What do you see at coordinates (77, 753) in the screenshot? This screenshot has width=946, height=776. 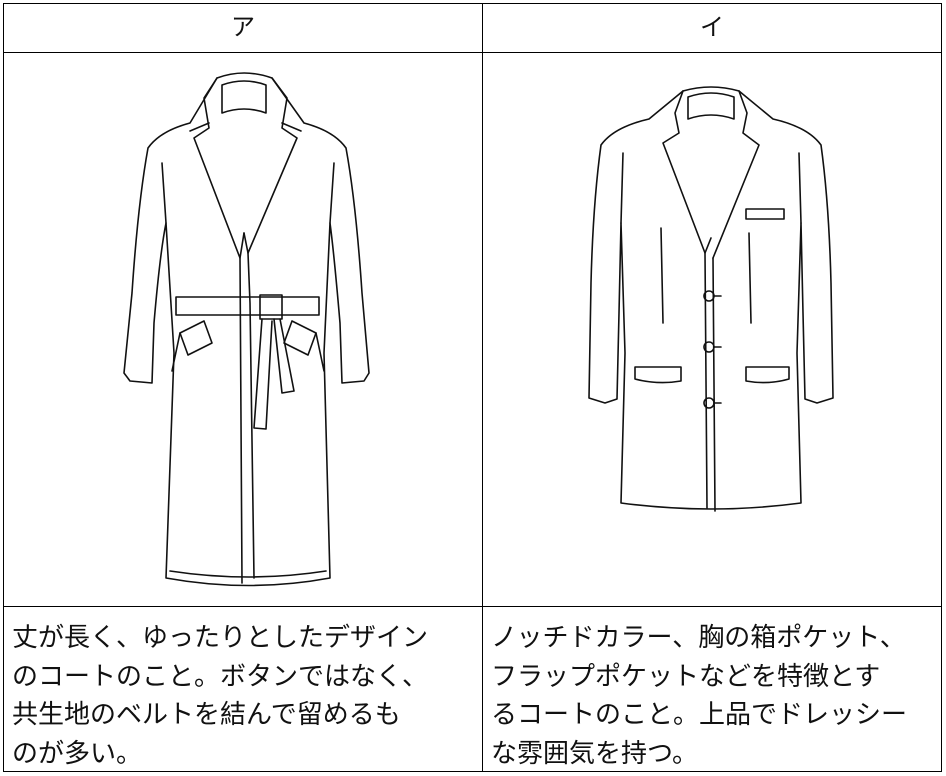 I see `description-line: のが多い。` at bounding box center [77, 753].